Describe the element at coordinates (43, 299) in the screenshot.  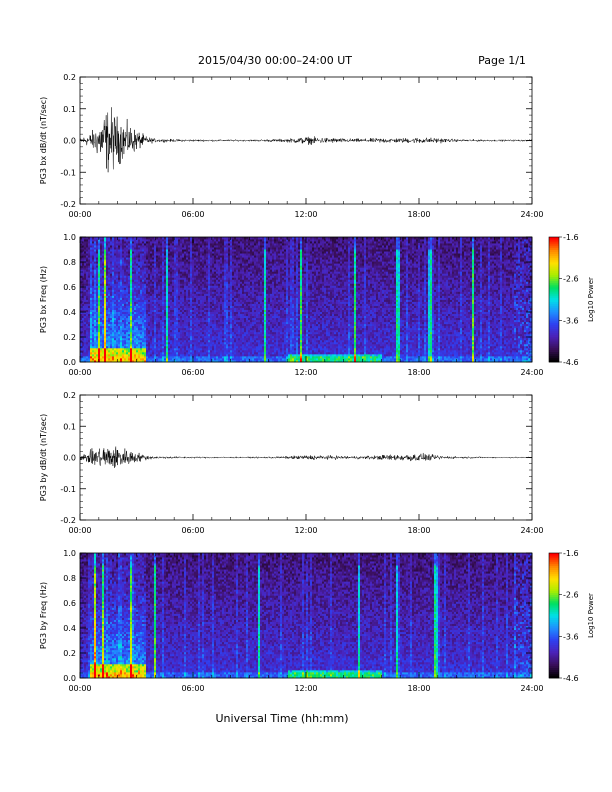
I see `y-axis-label: PG3 bx Freq (Hz)` at that location.